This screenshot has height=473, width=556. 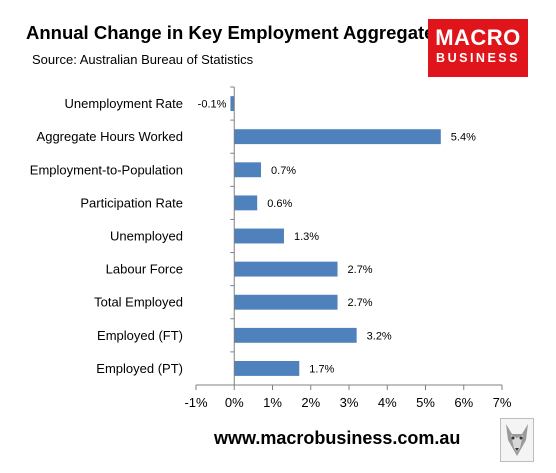 I want to click on data-label: 3.2%, so click(x=379, y=336).